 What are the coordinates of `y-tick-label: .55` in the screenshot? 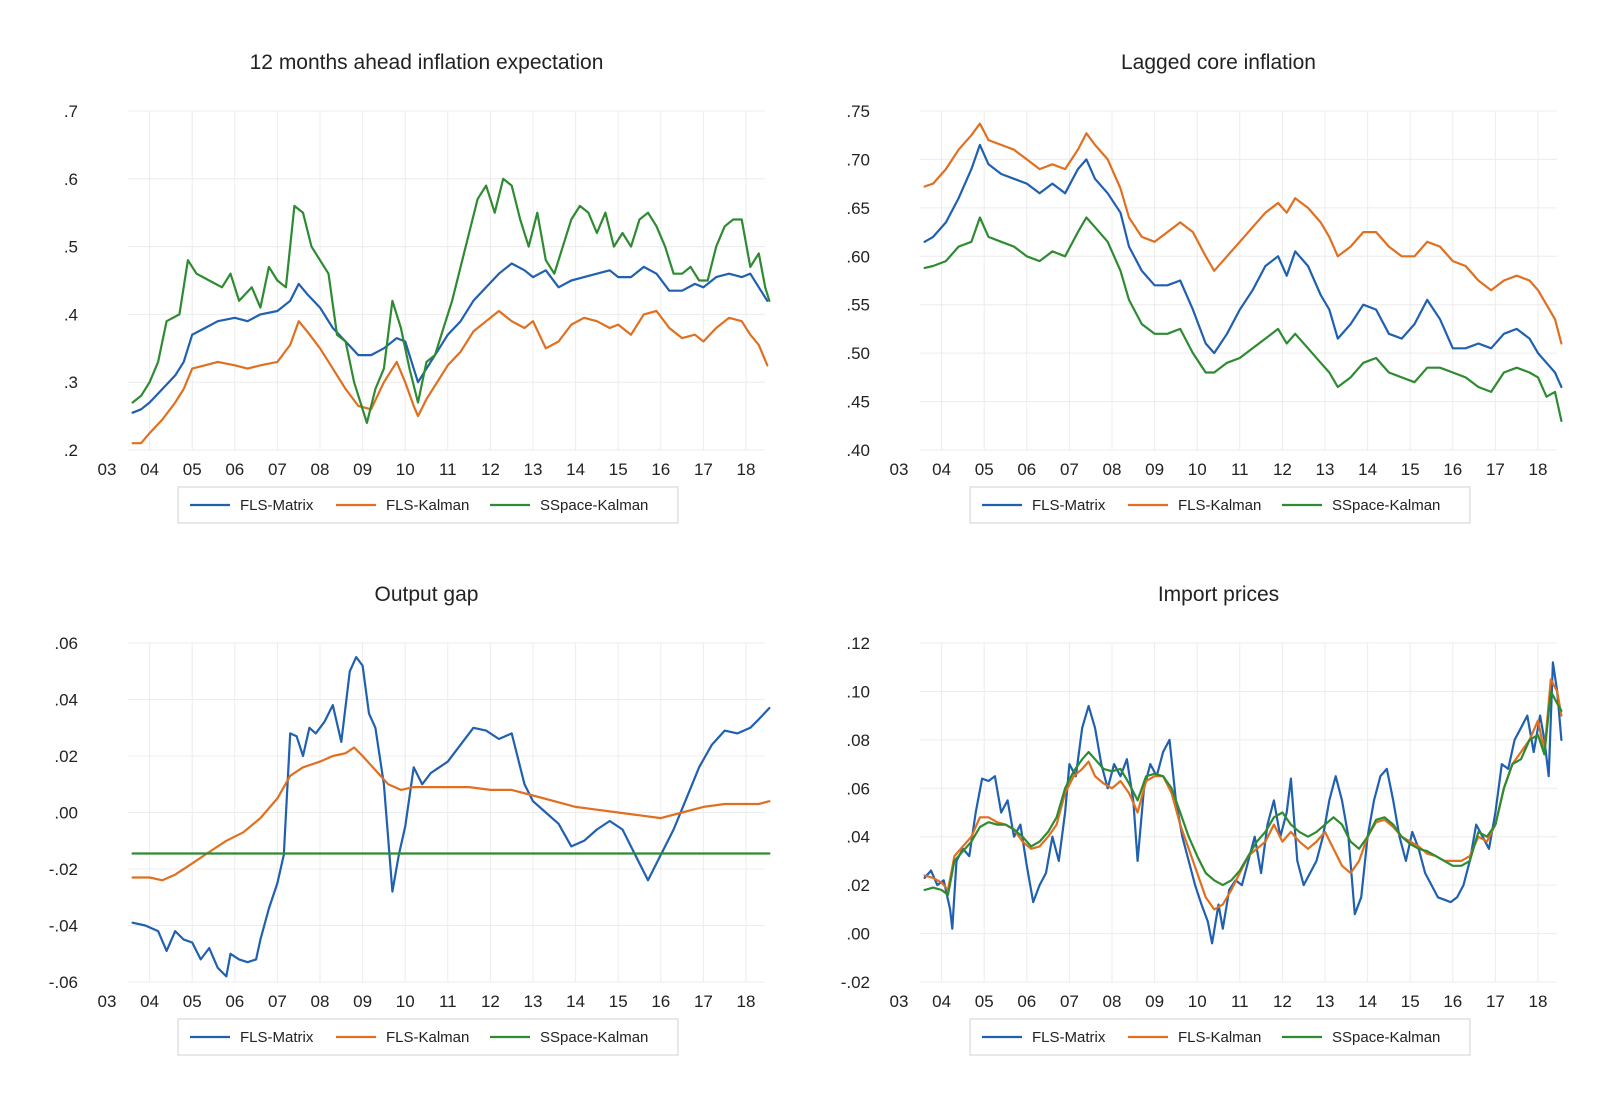 It's located at (858, 305).